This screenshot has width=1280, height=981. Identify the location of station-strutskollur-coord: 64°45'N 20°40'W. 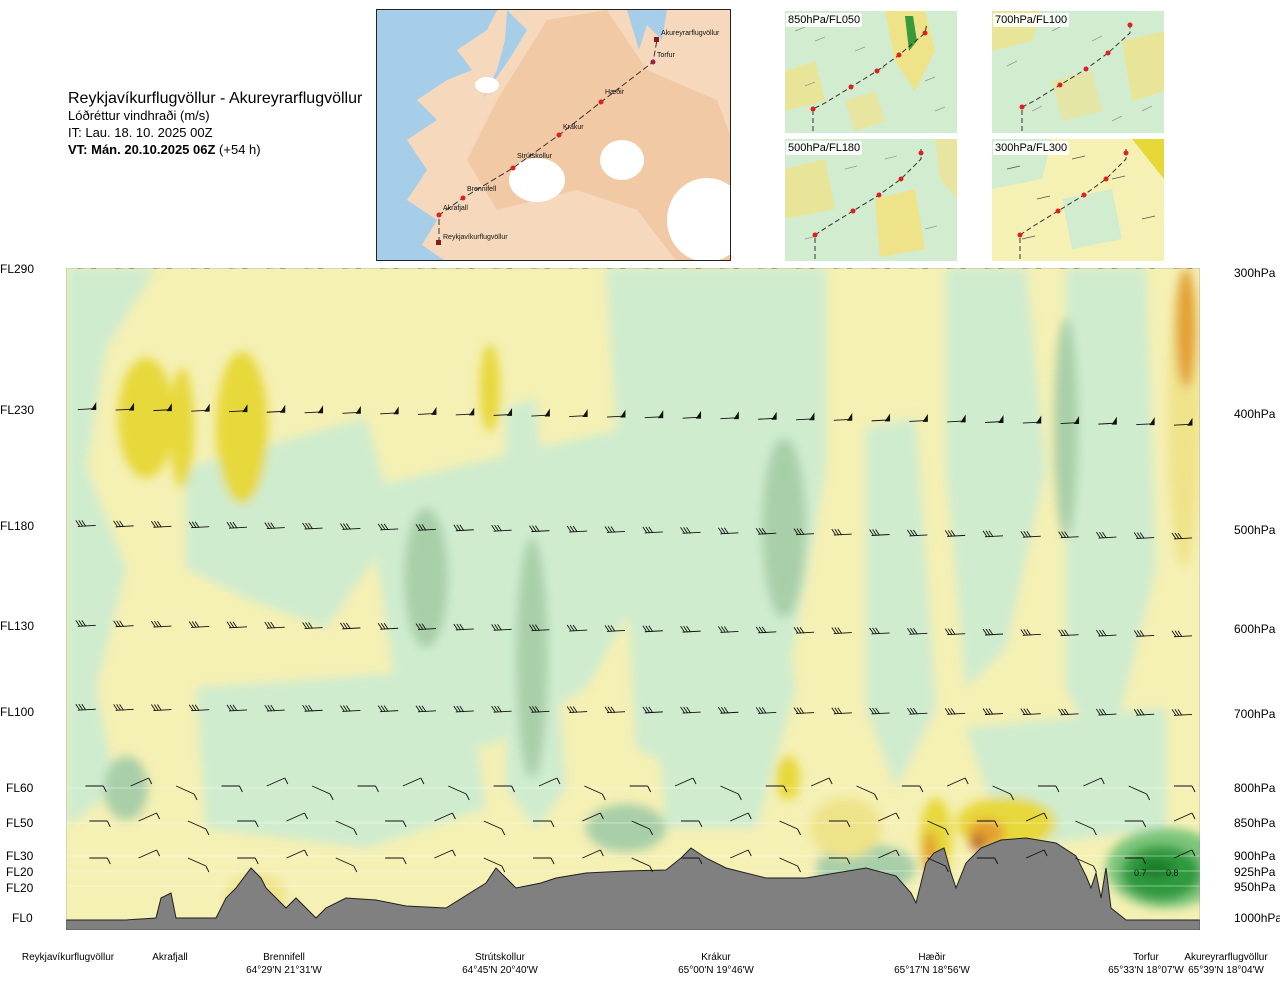
(500, 970).